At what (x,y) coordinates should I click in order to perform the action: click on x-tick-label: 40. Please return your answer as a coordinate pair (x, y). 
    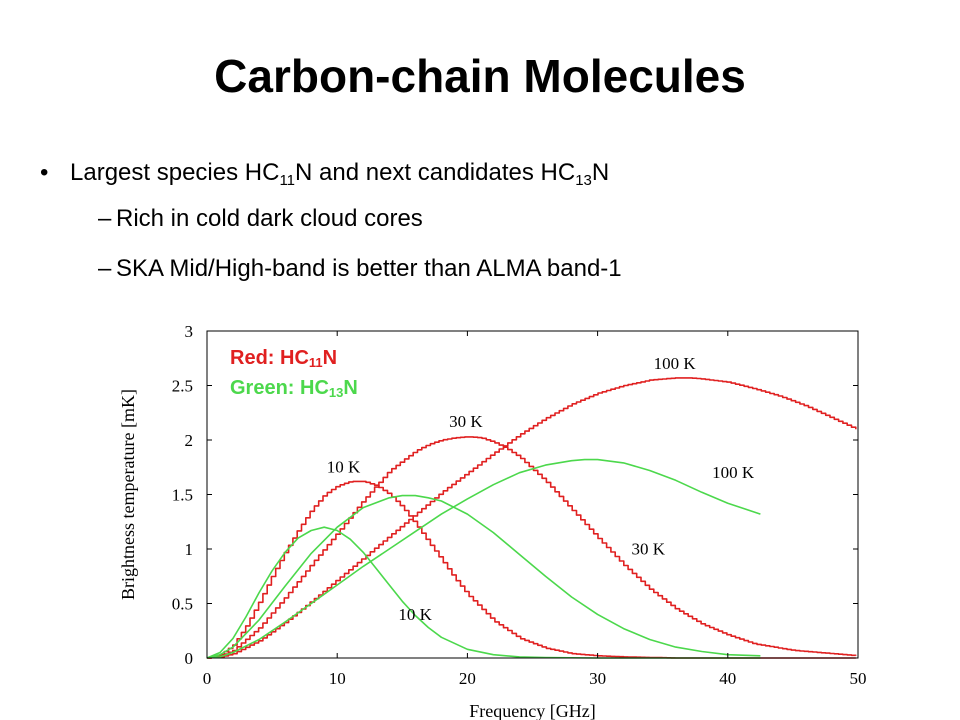
    Looking at the image, I should click on (727, 678).